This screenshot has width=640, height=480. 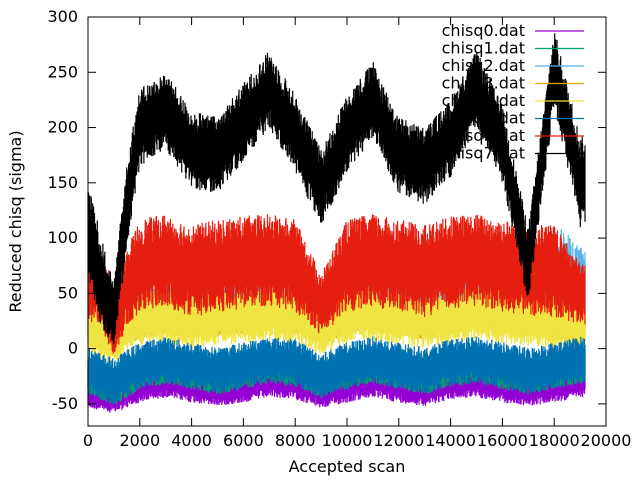 What do you see at coordinates (450, 440) in the screenshot?
I see `x-tick-label: 14000` at bounding box center [450, 440].